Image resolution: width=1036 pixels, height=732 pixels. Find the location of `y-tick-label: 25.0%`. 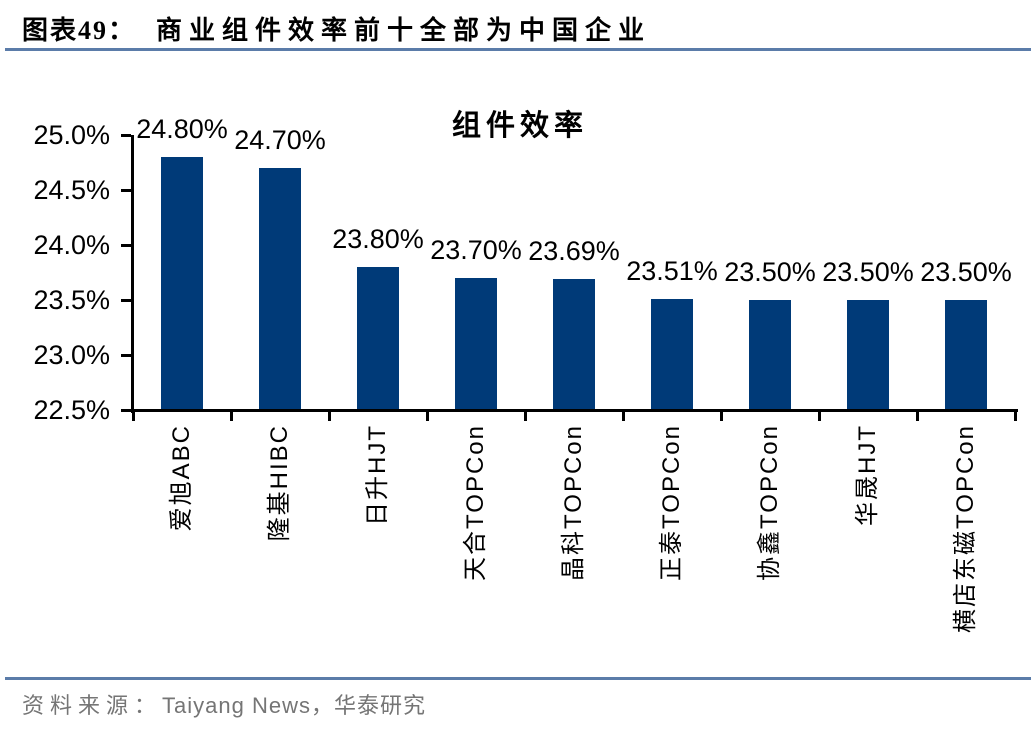

y-tick-label: 25.0% is located at coordinates (71, 135).